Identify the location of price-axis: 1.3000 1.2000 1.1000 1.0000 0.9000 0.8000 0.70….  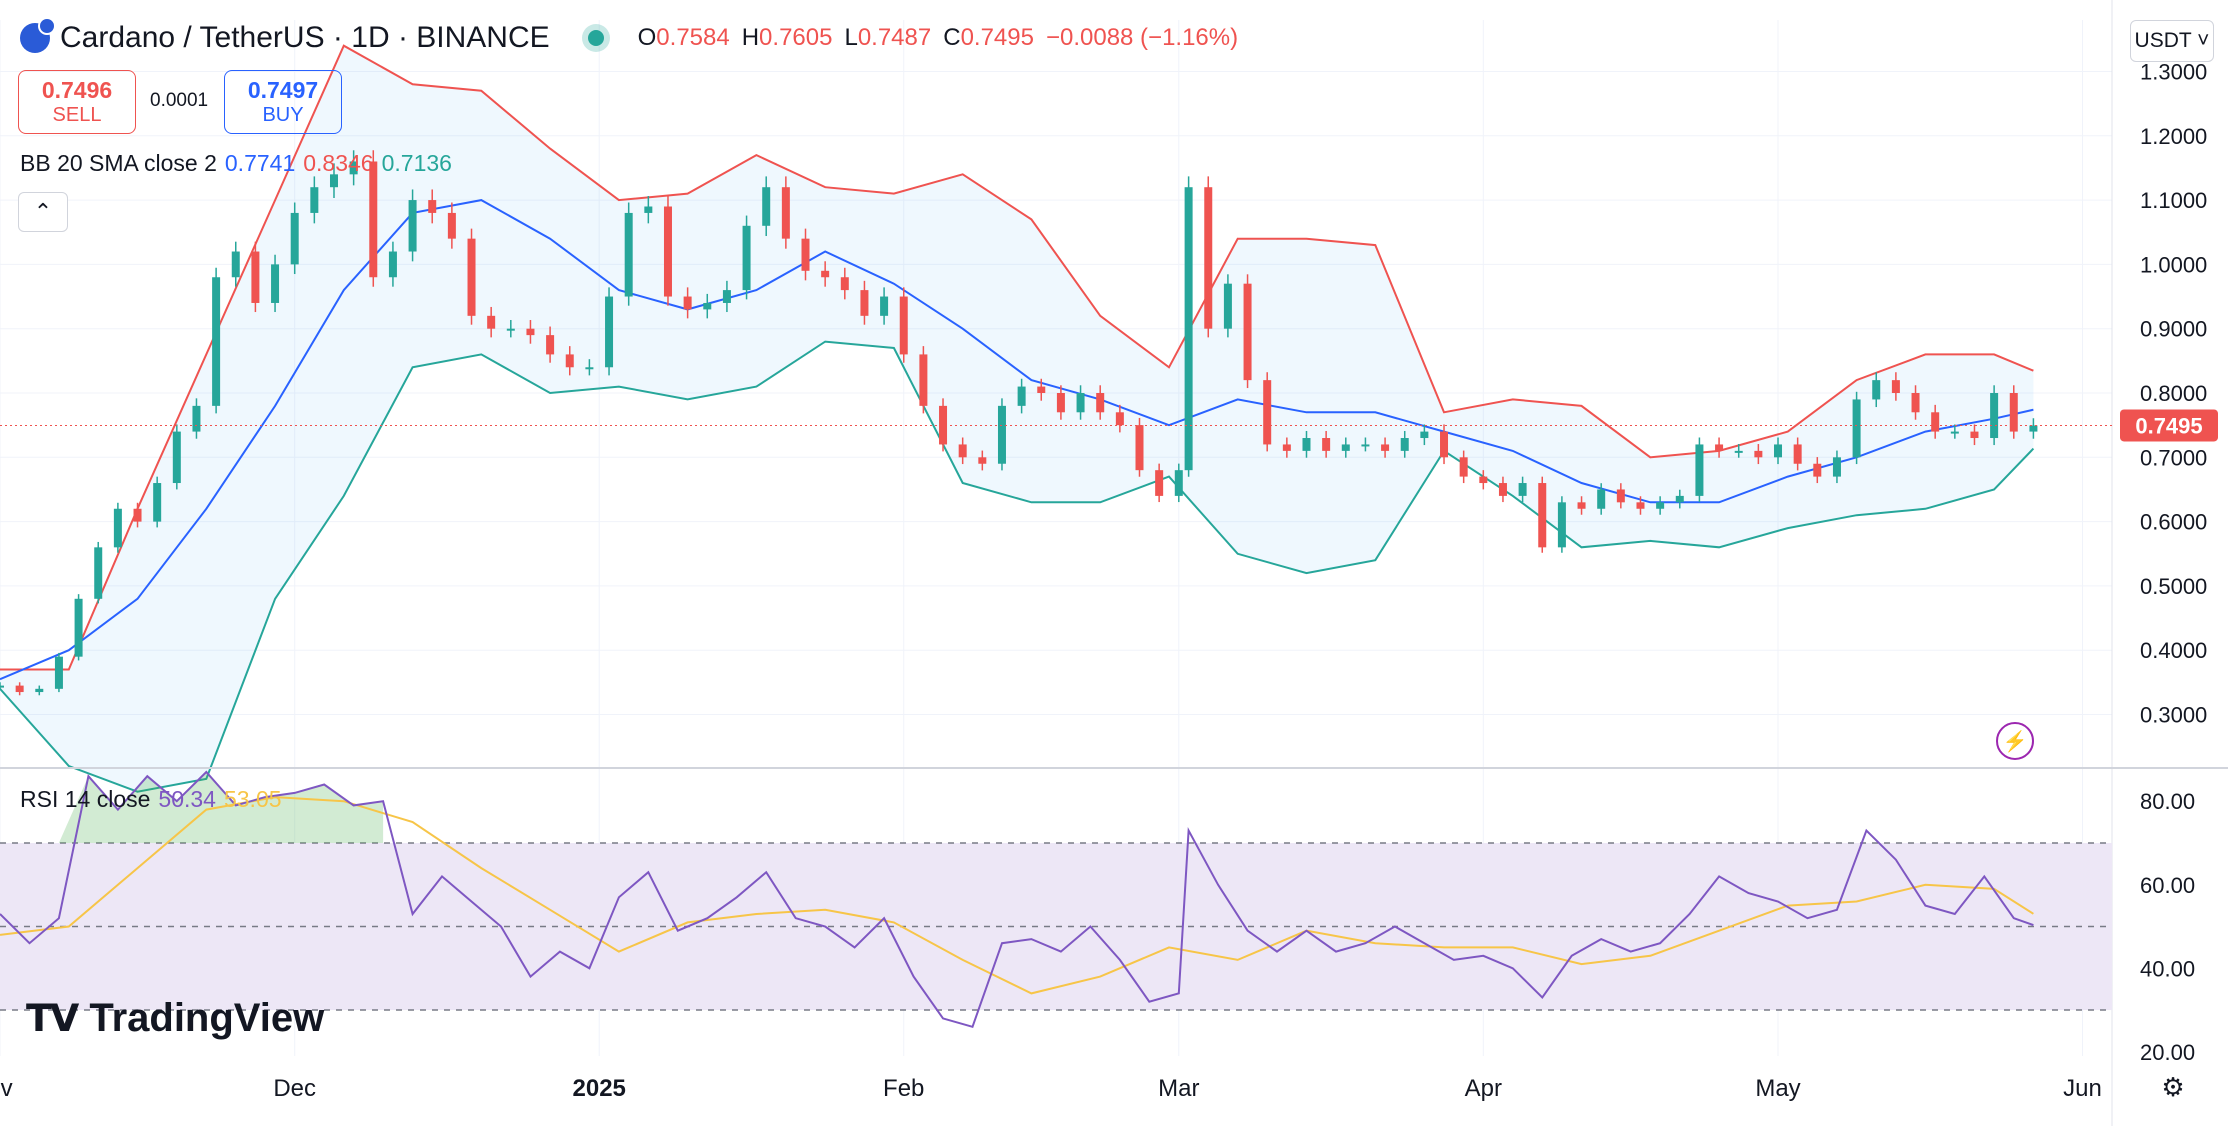
(2159, 563).